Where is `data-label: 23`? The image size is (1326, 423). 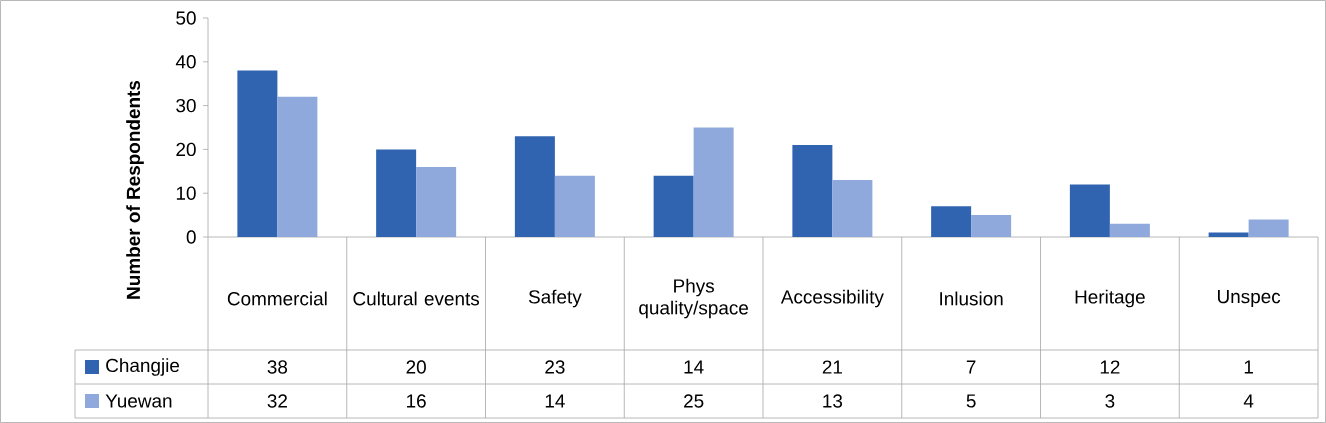 data-label: 23 is located at coordinates (555, 367).